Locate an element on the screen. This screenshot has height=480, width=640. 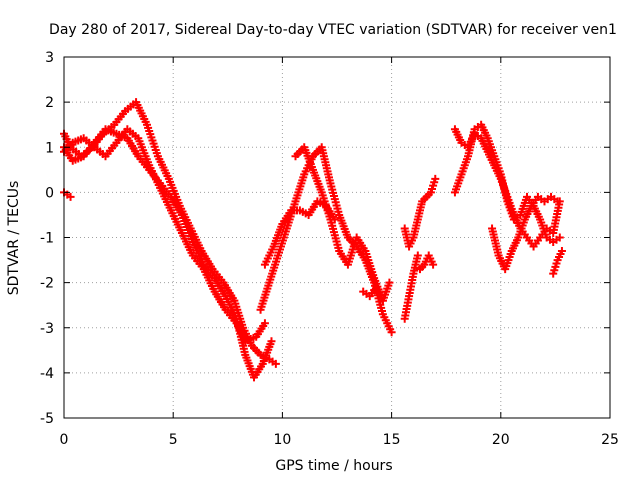
y-tick-label: 0 is located at coordinates (49, 193).